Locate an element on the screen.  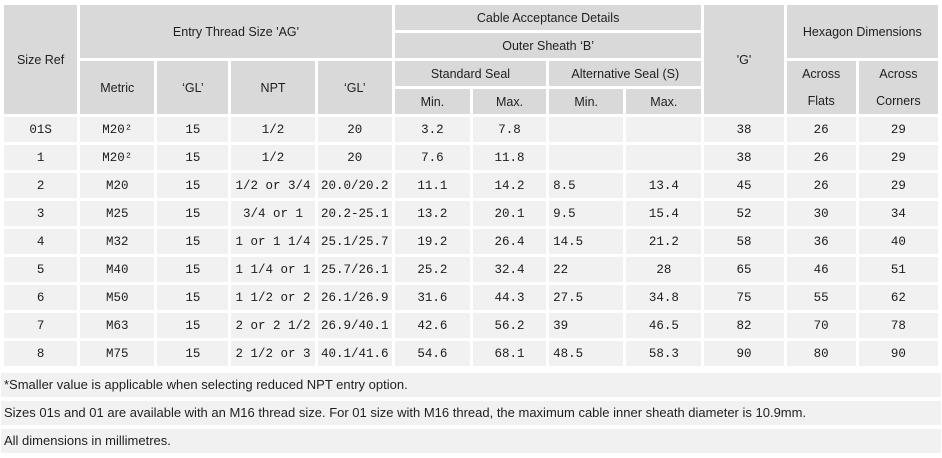
table-cell: 75 is located at coordinates (744, 297).